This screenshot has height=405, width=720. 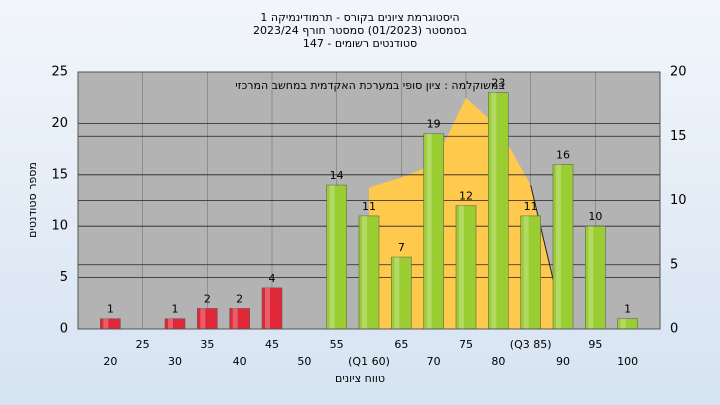 I want to click on y-tick-label: 15, so click(x=59, y=174).